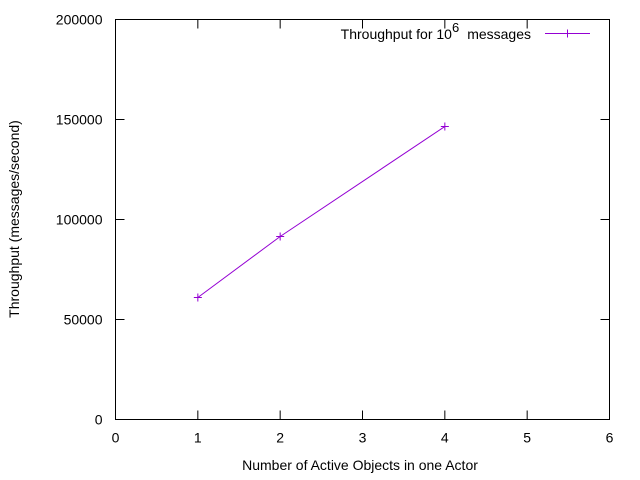 This screenshot has height=480, width=640. I want to click on legend-label: Throughput for 106 messages, so click(436, 31).